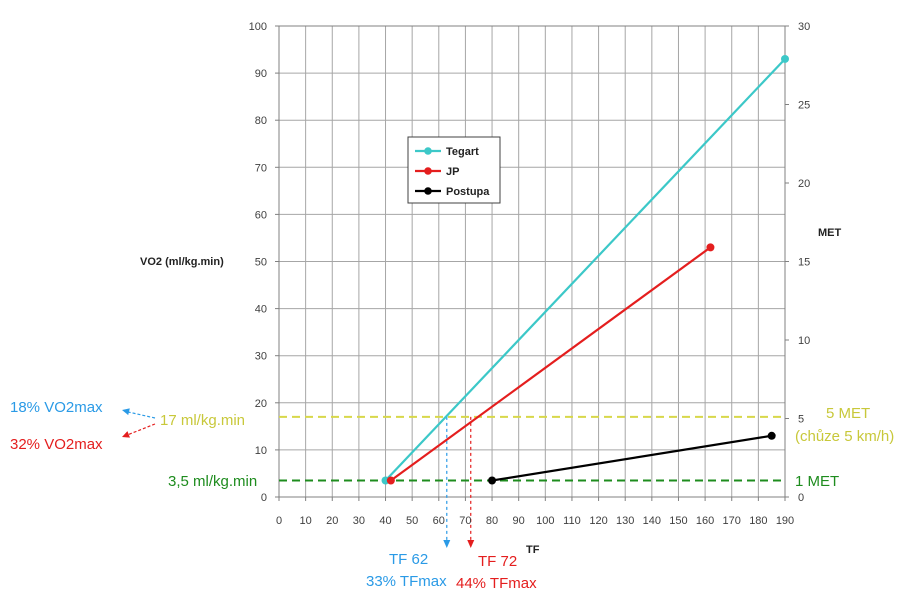  Describe the element at coordinates (408, 559) in the screenshot. I see `drop-label-tf62: TF 62` at that location.